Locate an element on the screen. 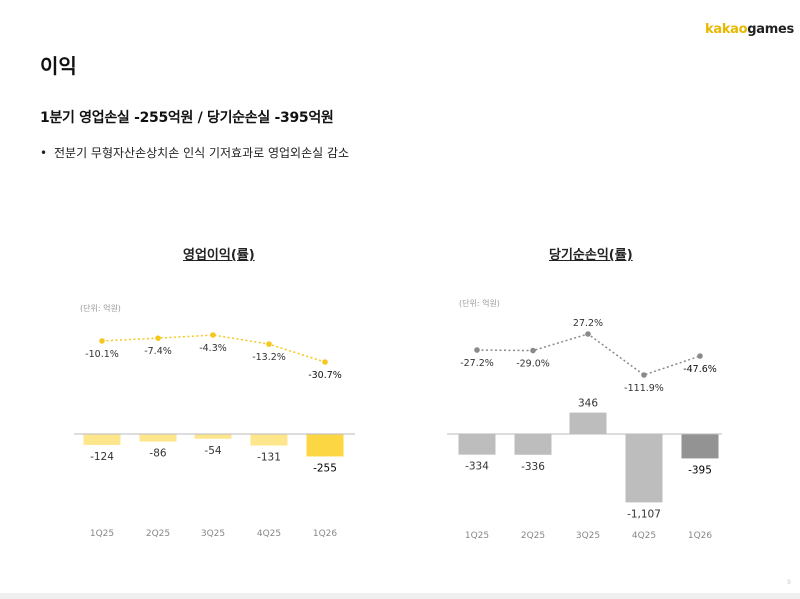 The width and height of the screenshot is (800, 599). margin-label-op: -4.3% is located at coordinates (213, 348).